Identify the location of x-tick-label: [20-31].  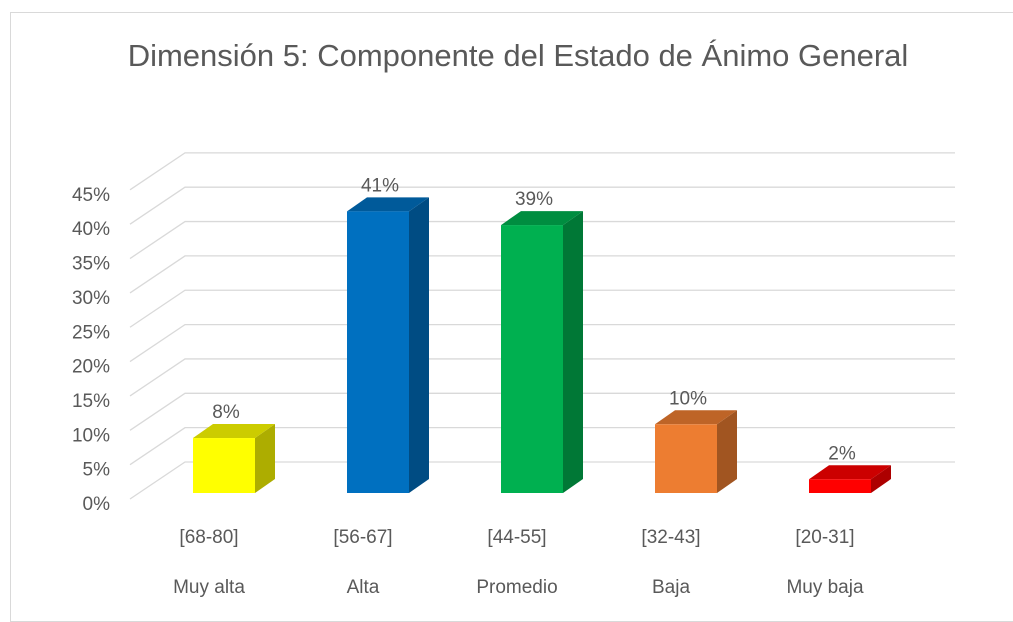
(824, 537).